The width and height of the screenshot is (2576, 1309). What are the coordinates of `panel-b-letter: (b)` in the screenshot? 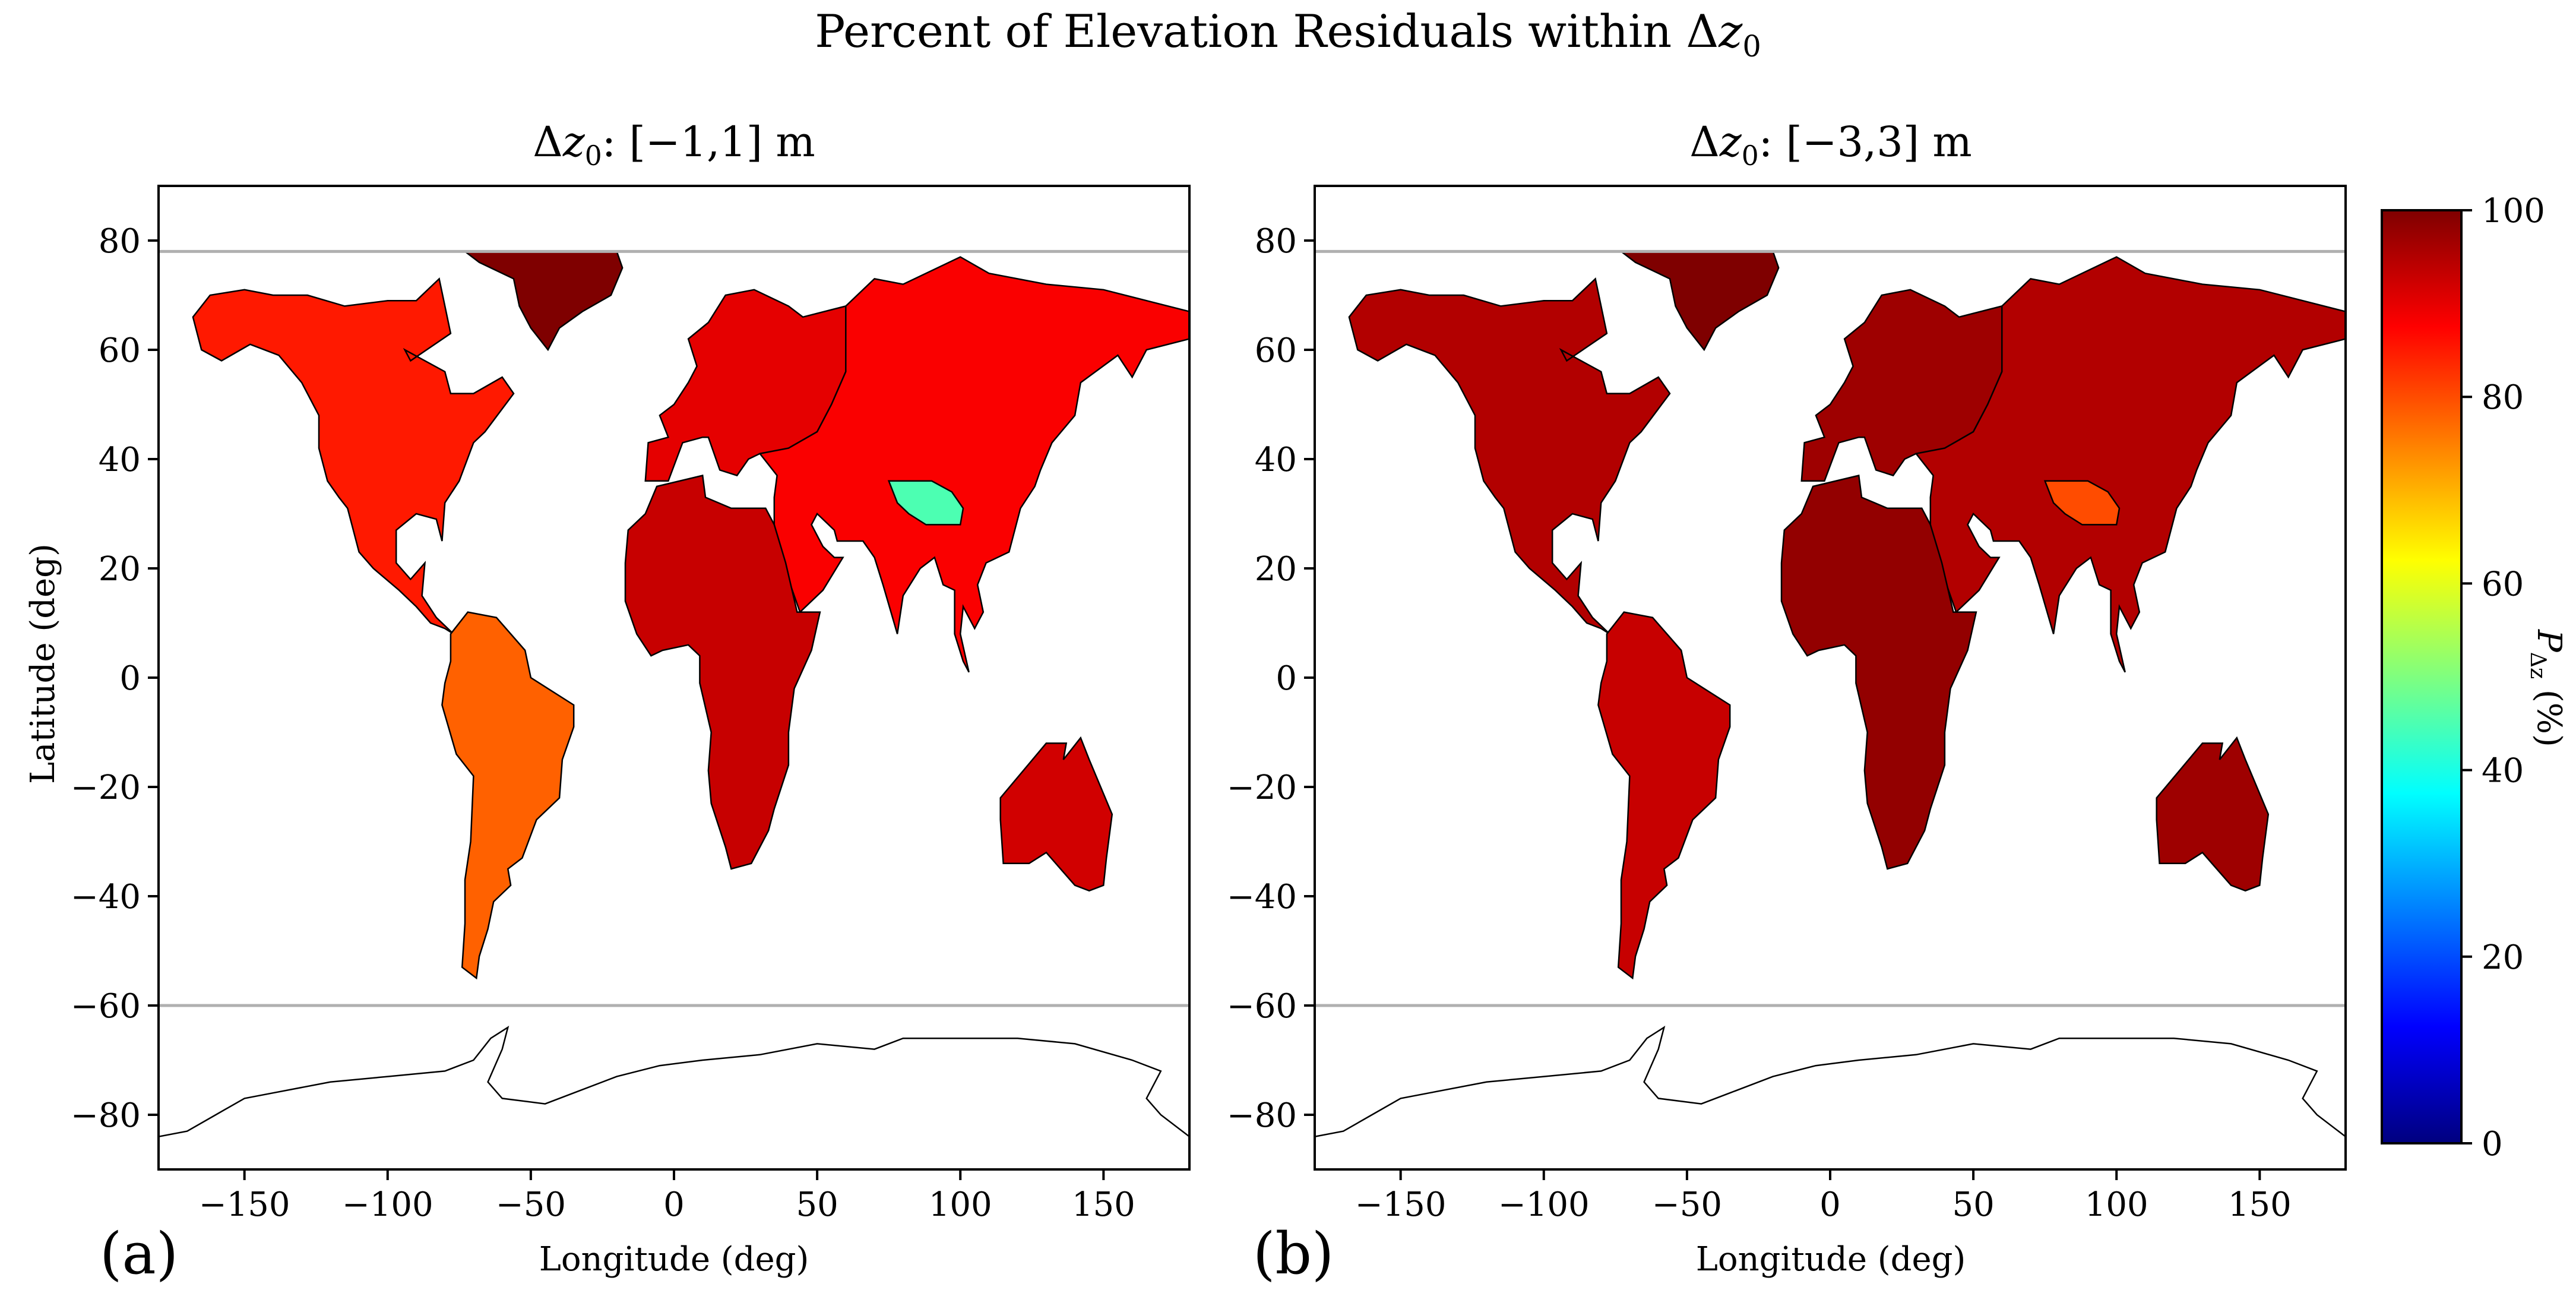 It's located at (1293, 1254).